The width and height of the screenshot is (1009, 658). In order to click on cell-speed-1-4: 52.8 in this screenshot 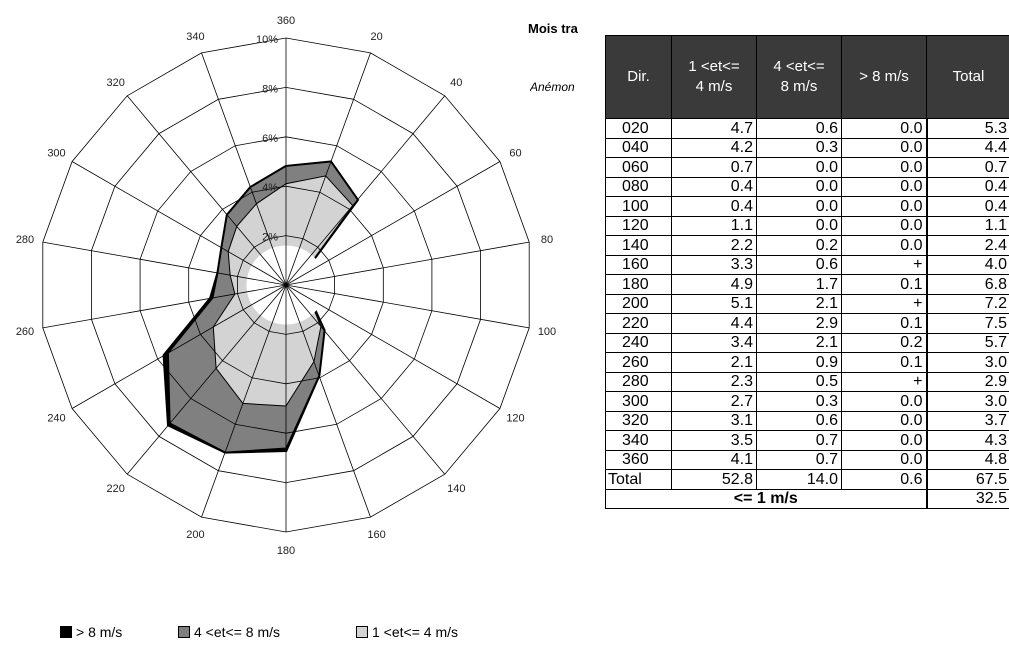, I will do `click(714, 479)`.